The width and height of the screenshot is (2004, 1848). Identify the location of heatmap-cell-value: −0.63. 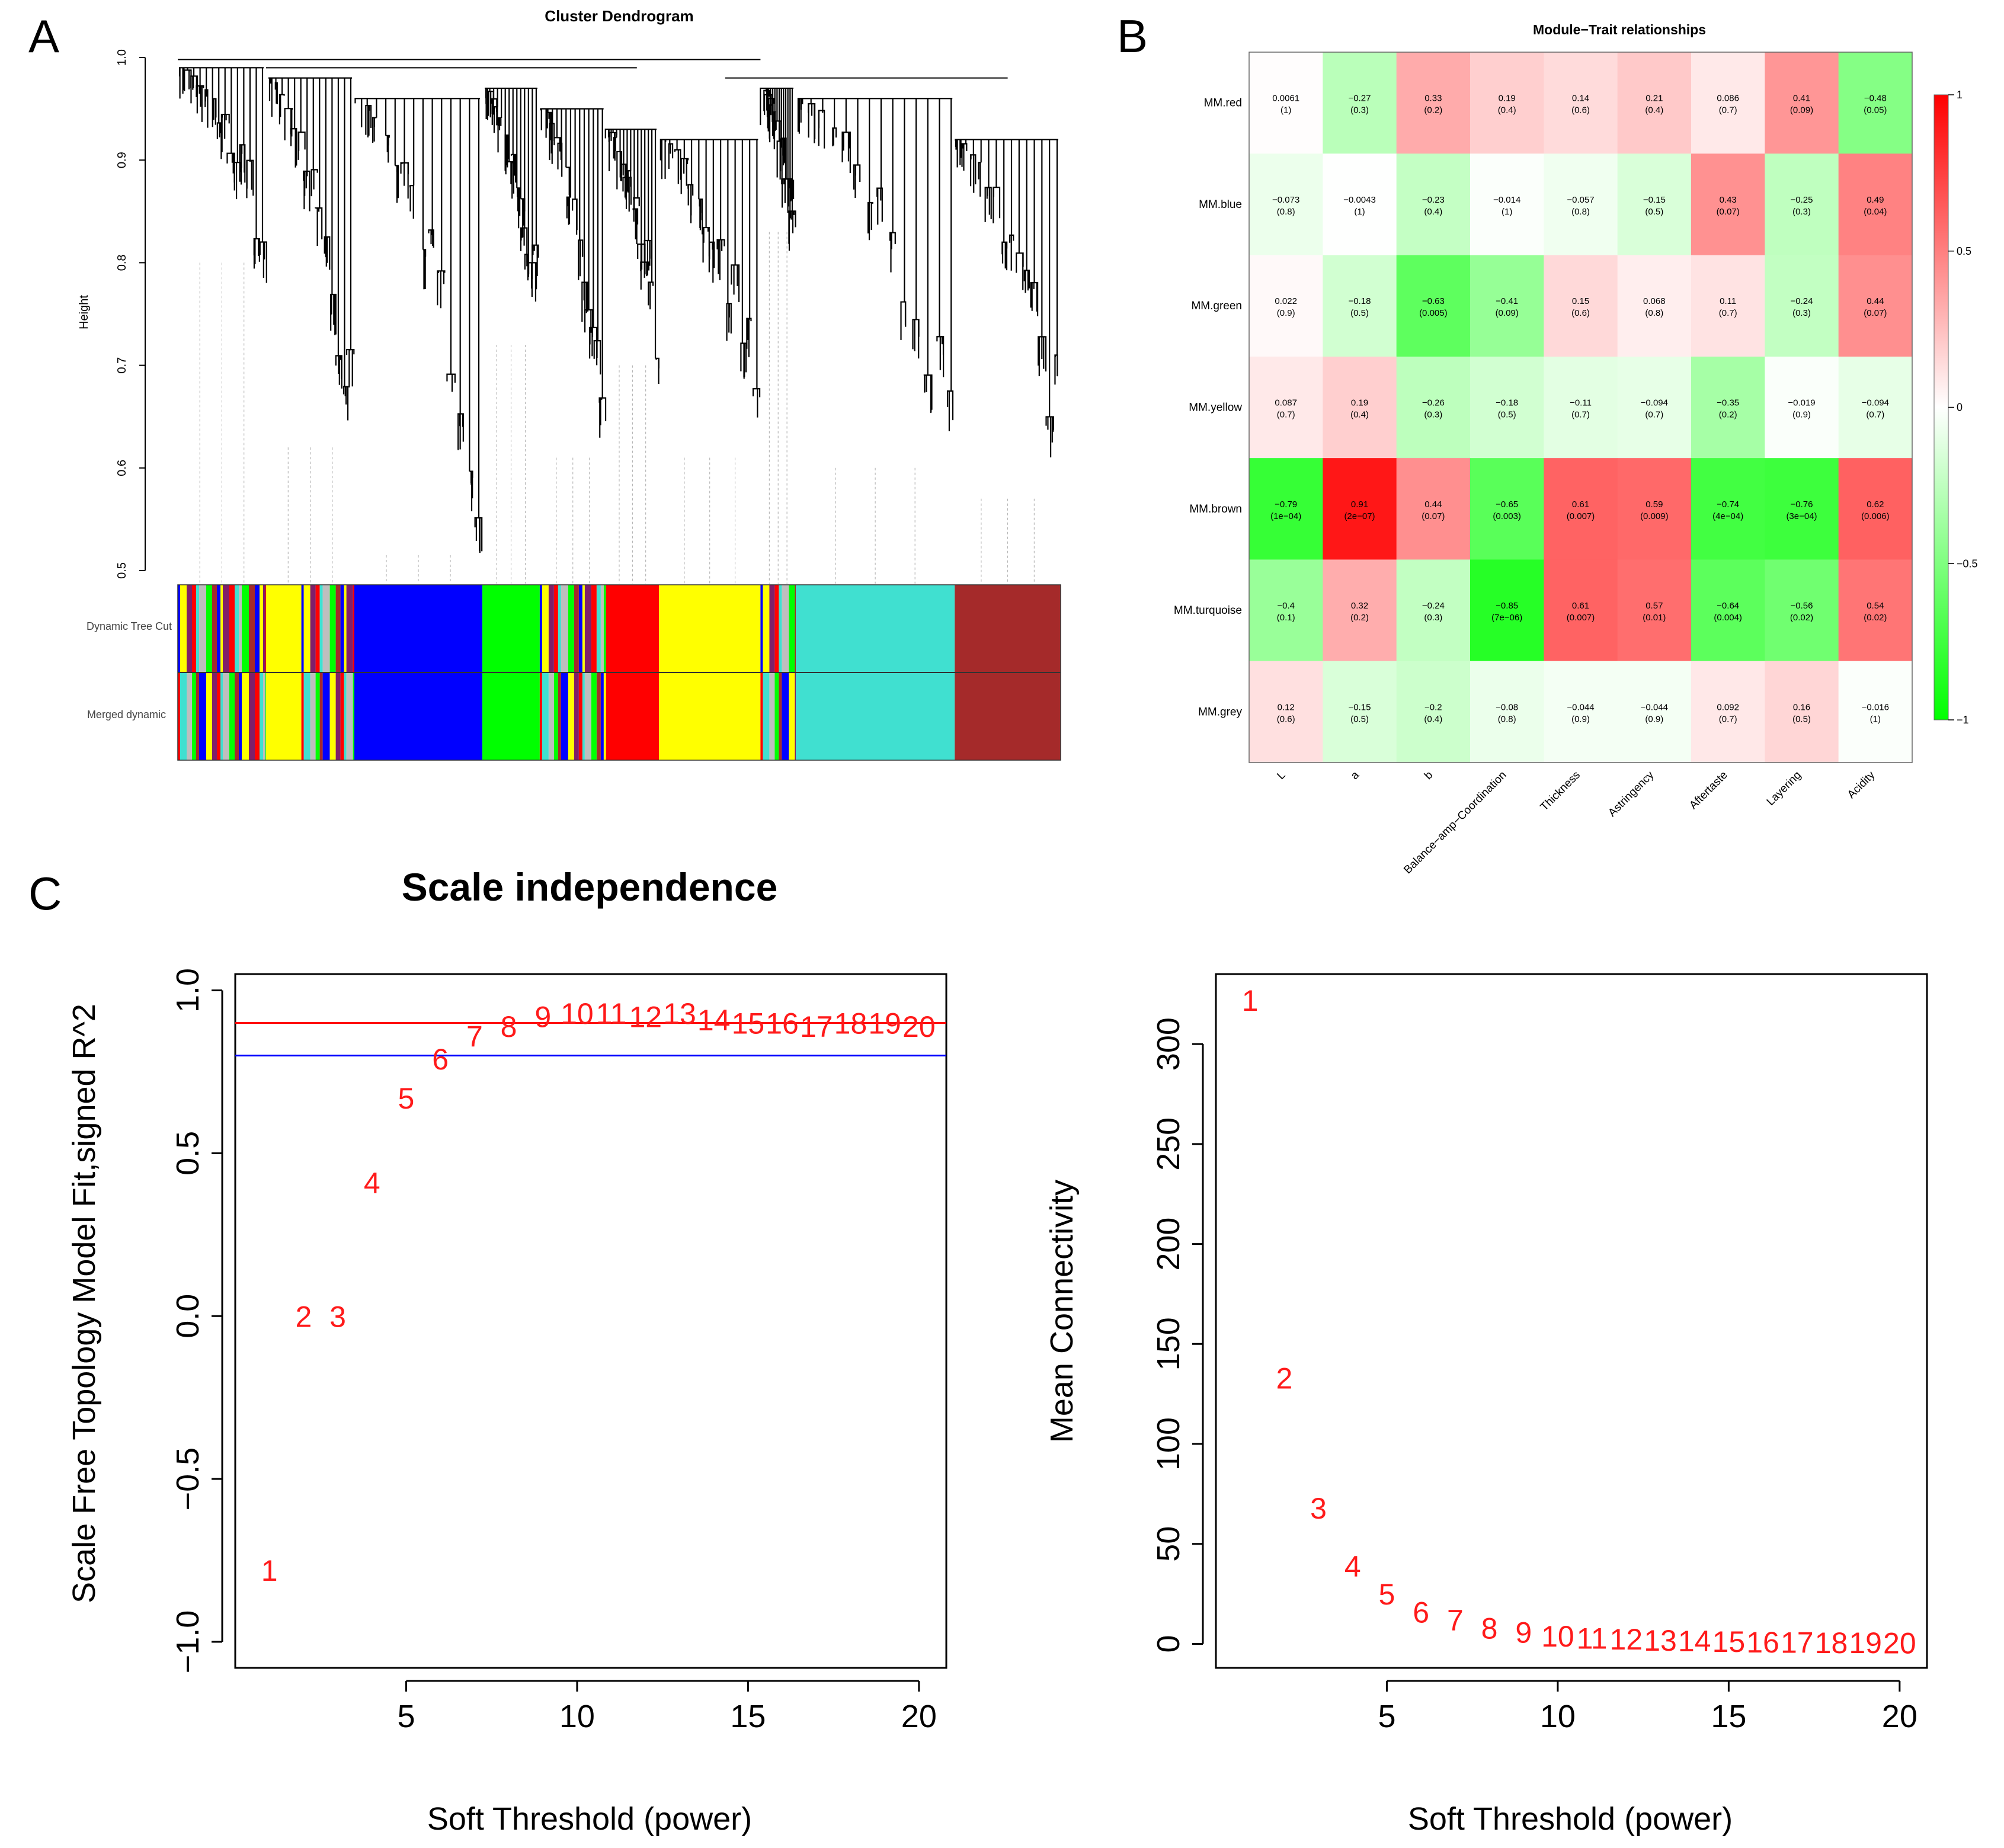
(1433, 301).